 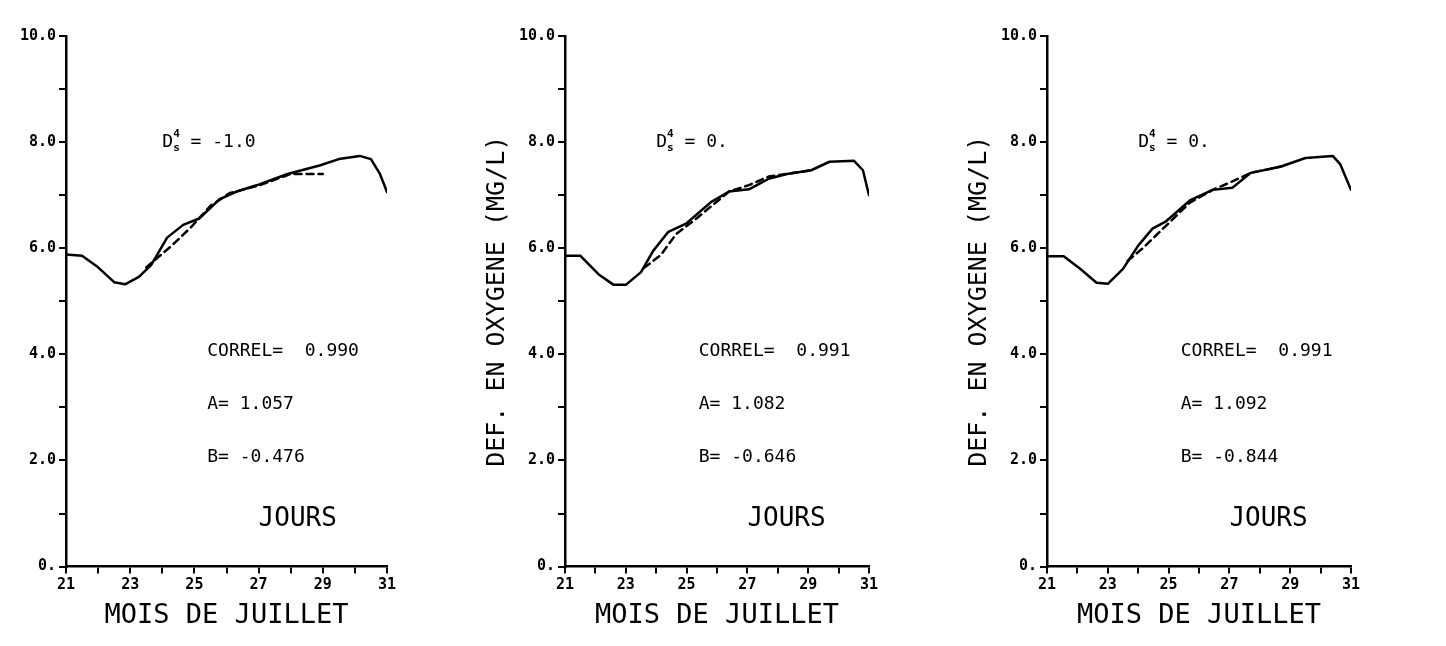 What do you see at coordinates (256, 456) in the screenshot?
I see `annotation: B= -0.476` at bounding box center [256, 456].